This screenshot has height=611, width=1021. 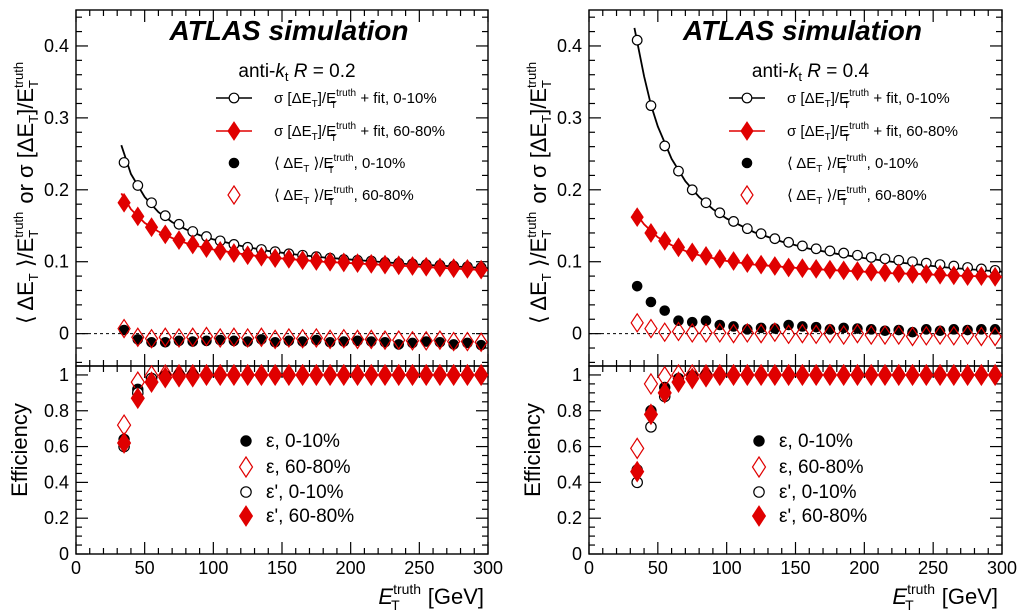 What do you see at coordinates (809, 516) in the screenshot?
I see `legend-entry-bottom: ε', 60-80%` at bounding box center [809, 516].